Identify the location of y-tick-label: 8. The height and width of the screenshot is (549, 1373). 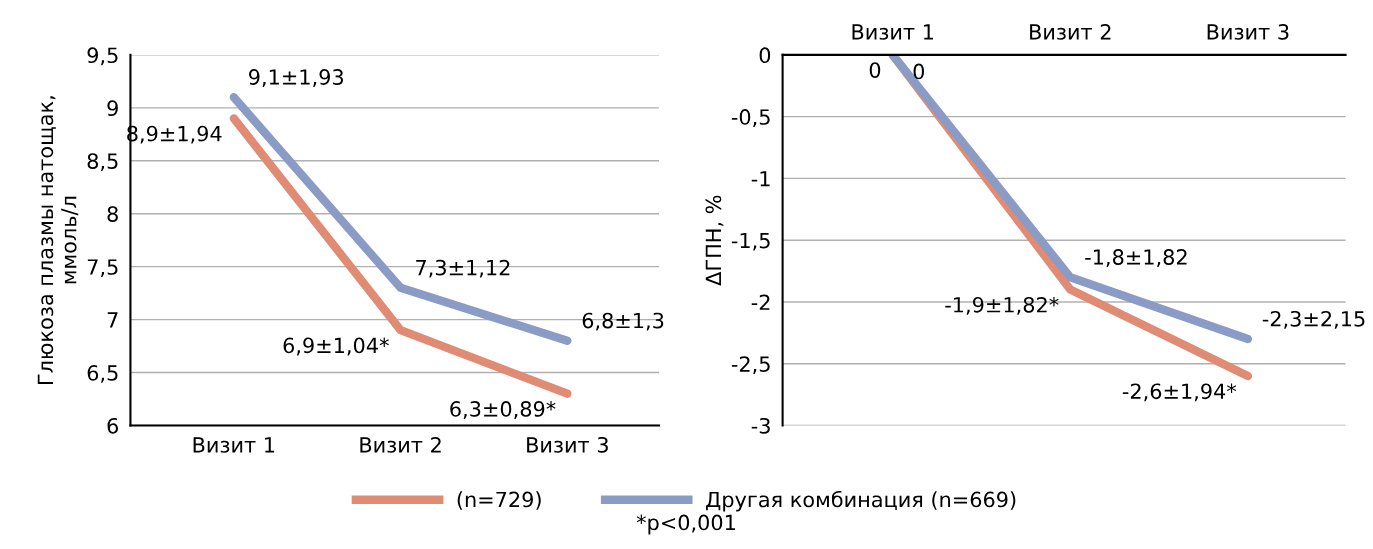
(112, 214).